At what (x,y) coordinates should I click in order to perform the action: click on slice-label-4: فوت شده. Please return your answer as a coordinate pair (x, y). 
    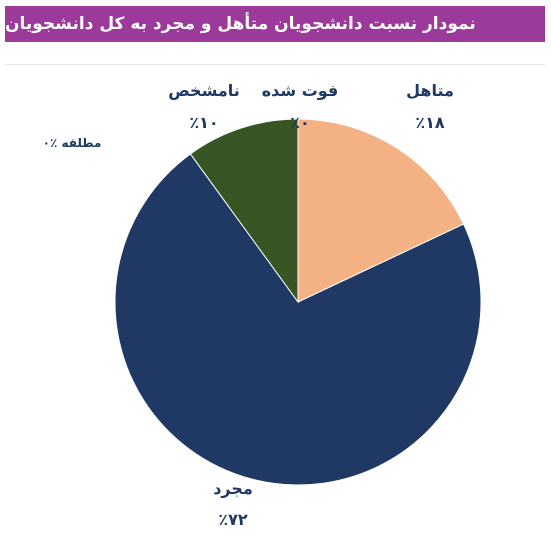
    Looking at the image, I should click on (300, 90).